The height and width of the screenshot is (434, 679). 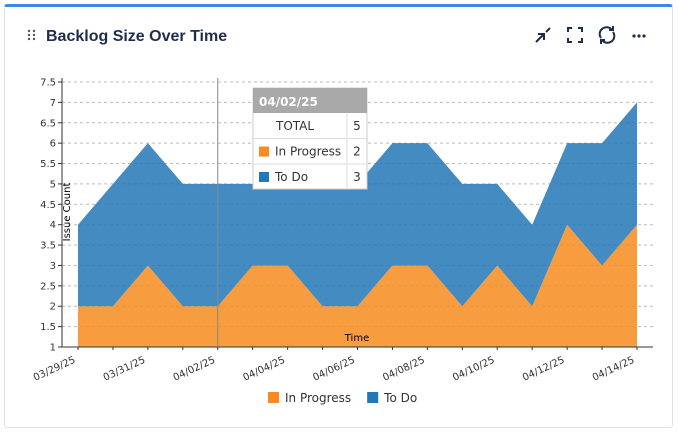 What do you see at coordinates (48, 164) in the screenshot?
I see `y-tick-label: 5.5` at bounding box center [48, 164].